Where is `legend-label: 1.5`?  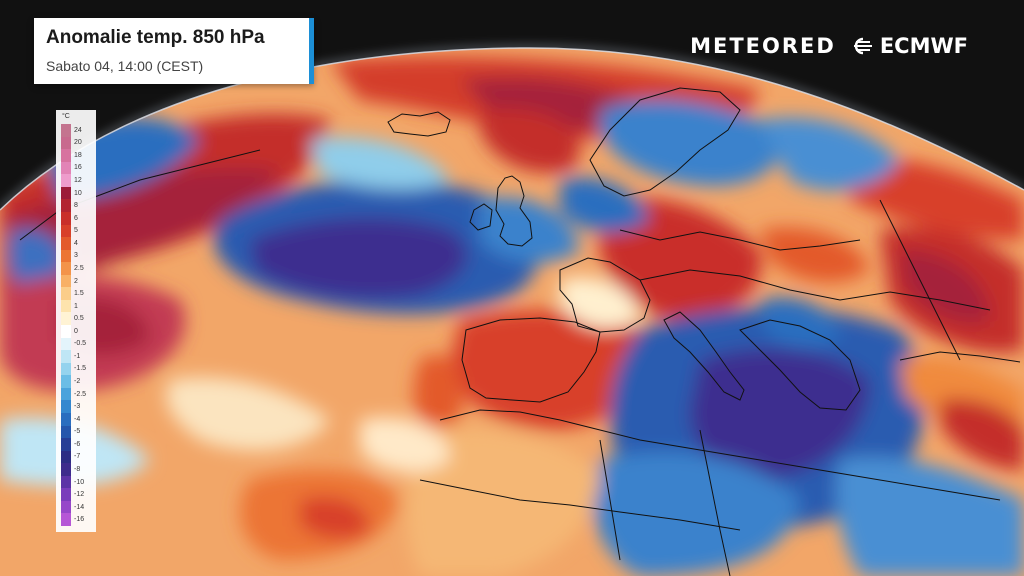 legend-label: 1.5 is located at coordinates (79, 294).